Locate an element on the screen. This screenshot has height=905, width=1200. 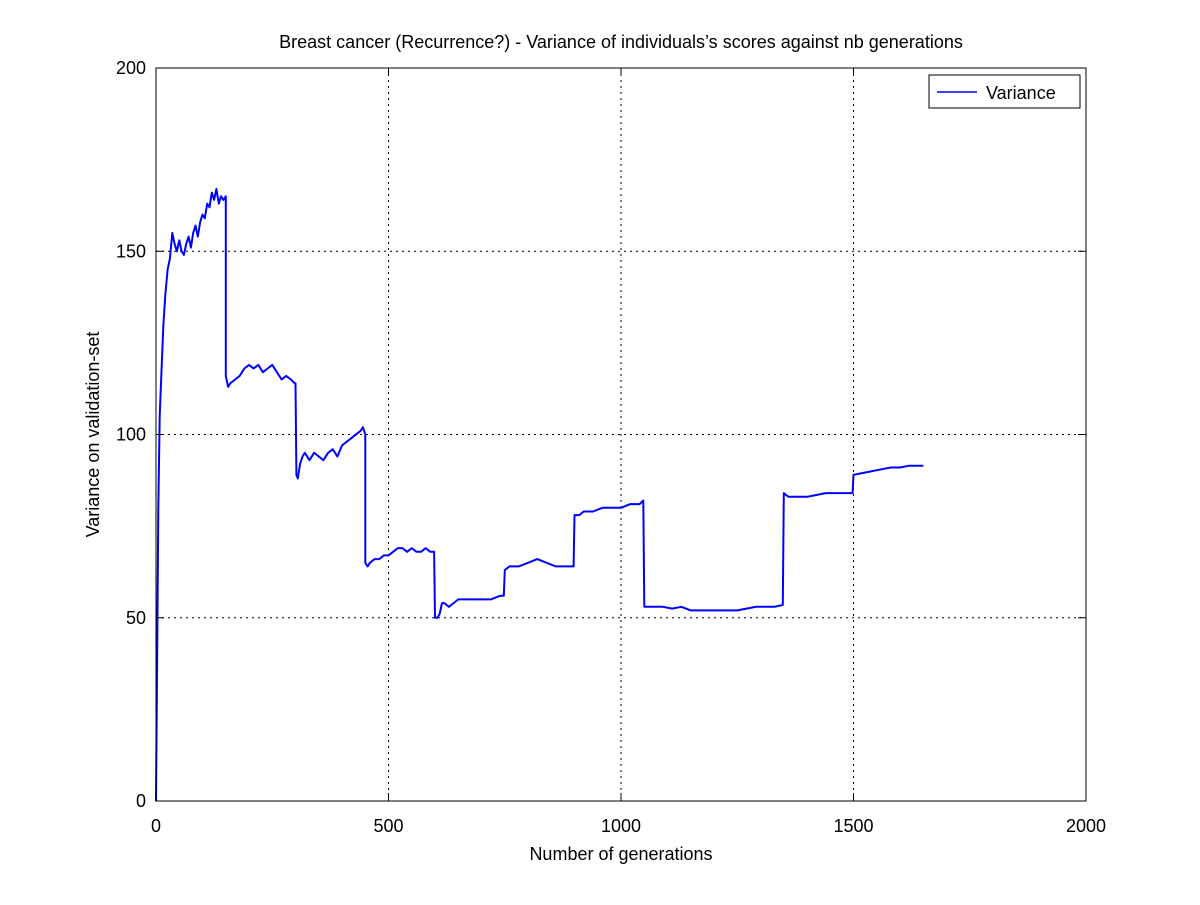
legend: Variance is located at coordinates (1004, 91).